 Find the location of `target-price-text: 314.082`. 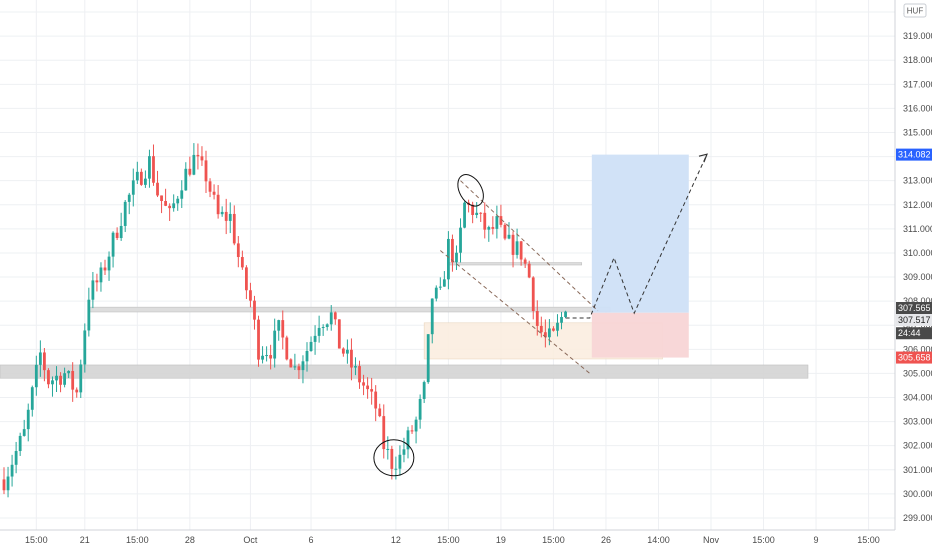

target-price-text: 314.082 is located at coordinates (914, 155).